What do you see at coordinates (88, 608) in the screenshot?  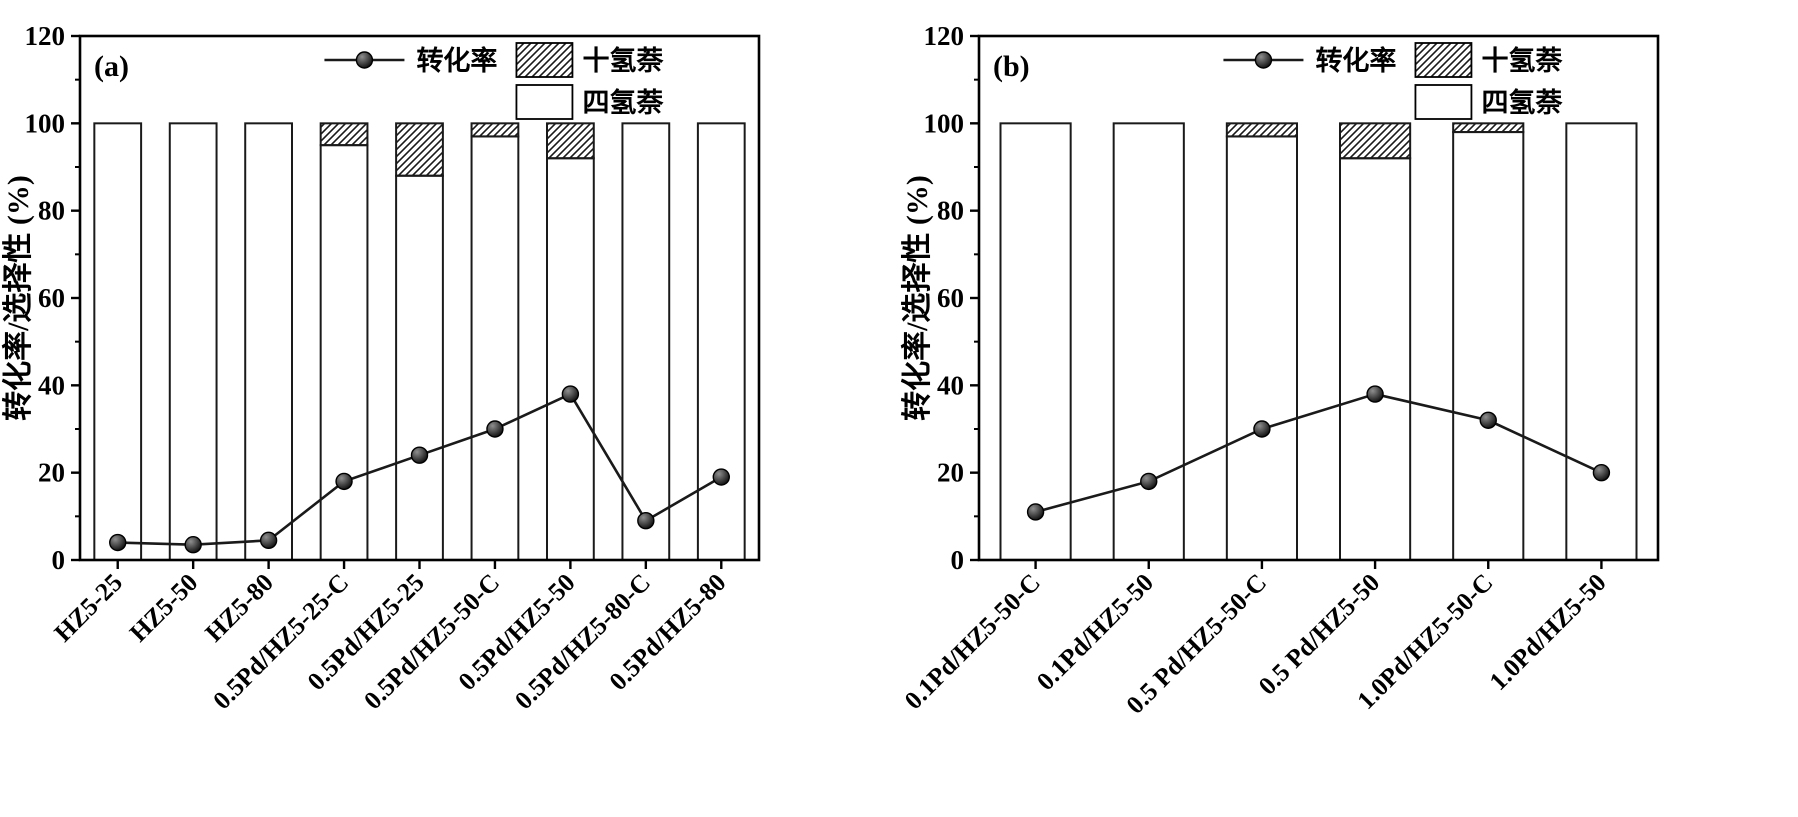 I see `x-category-label: HZ5-25` at bounding box center [88, 608].